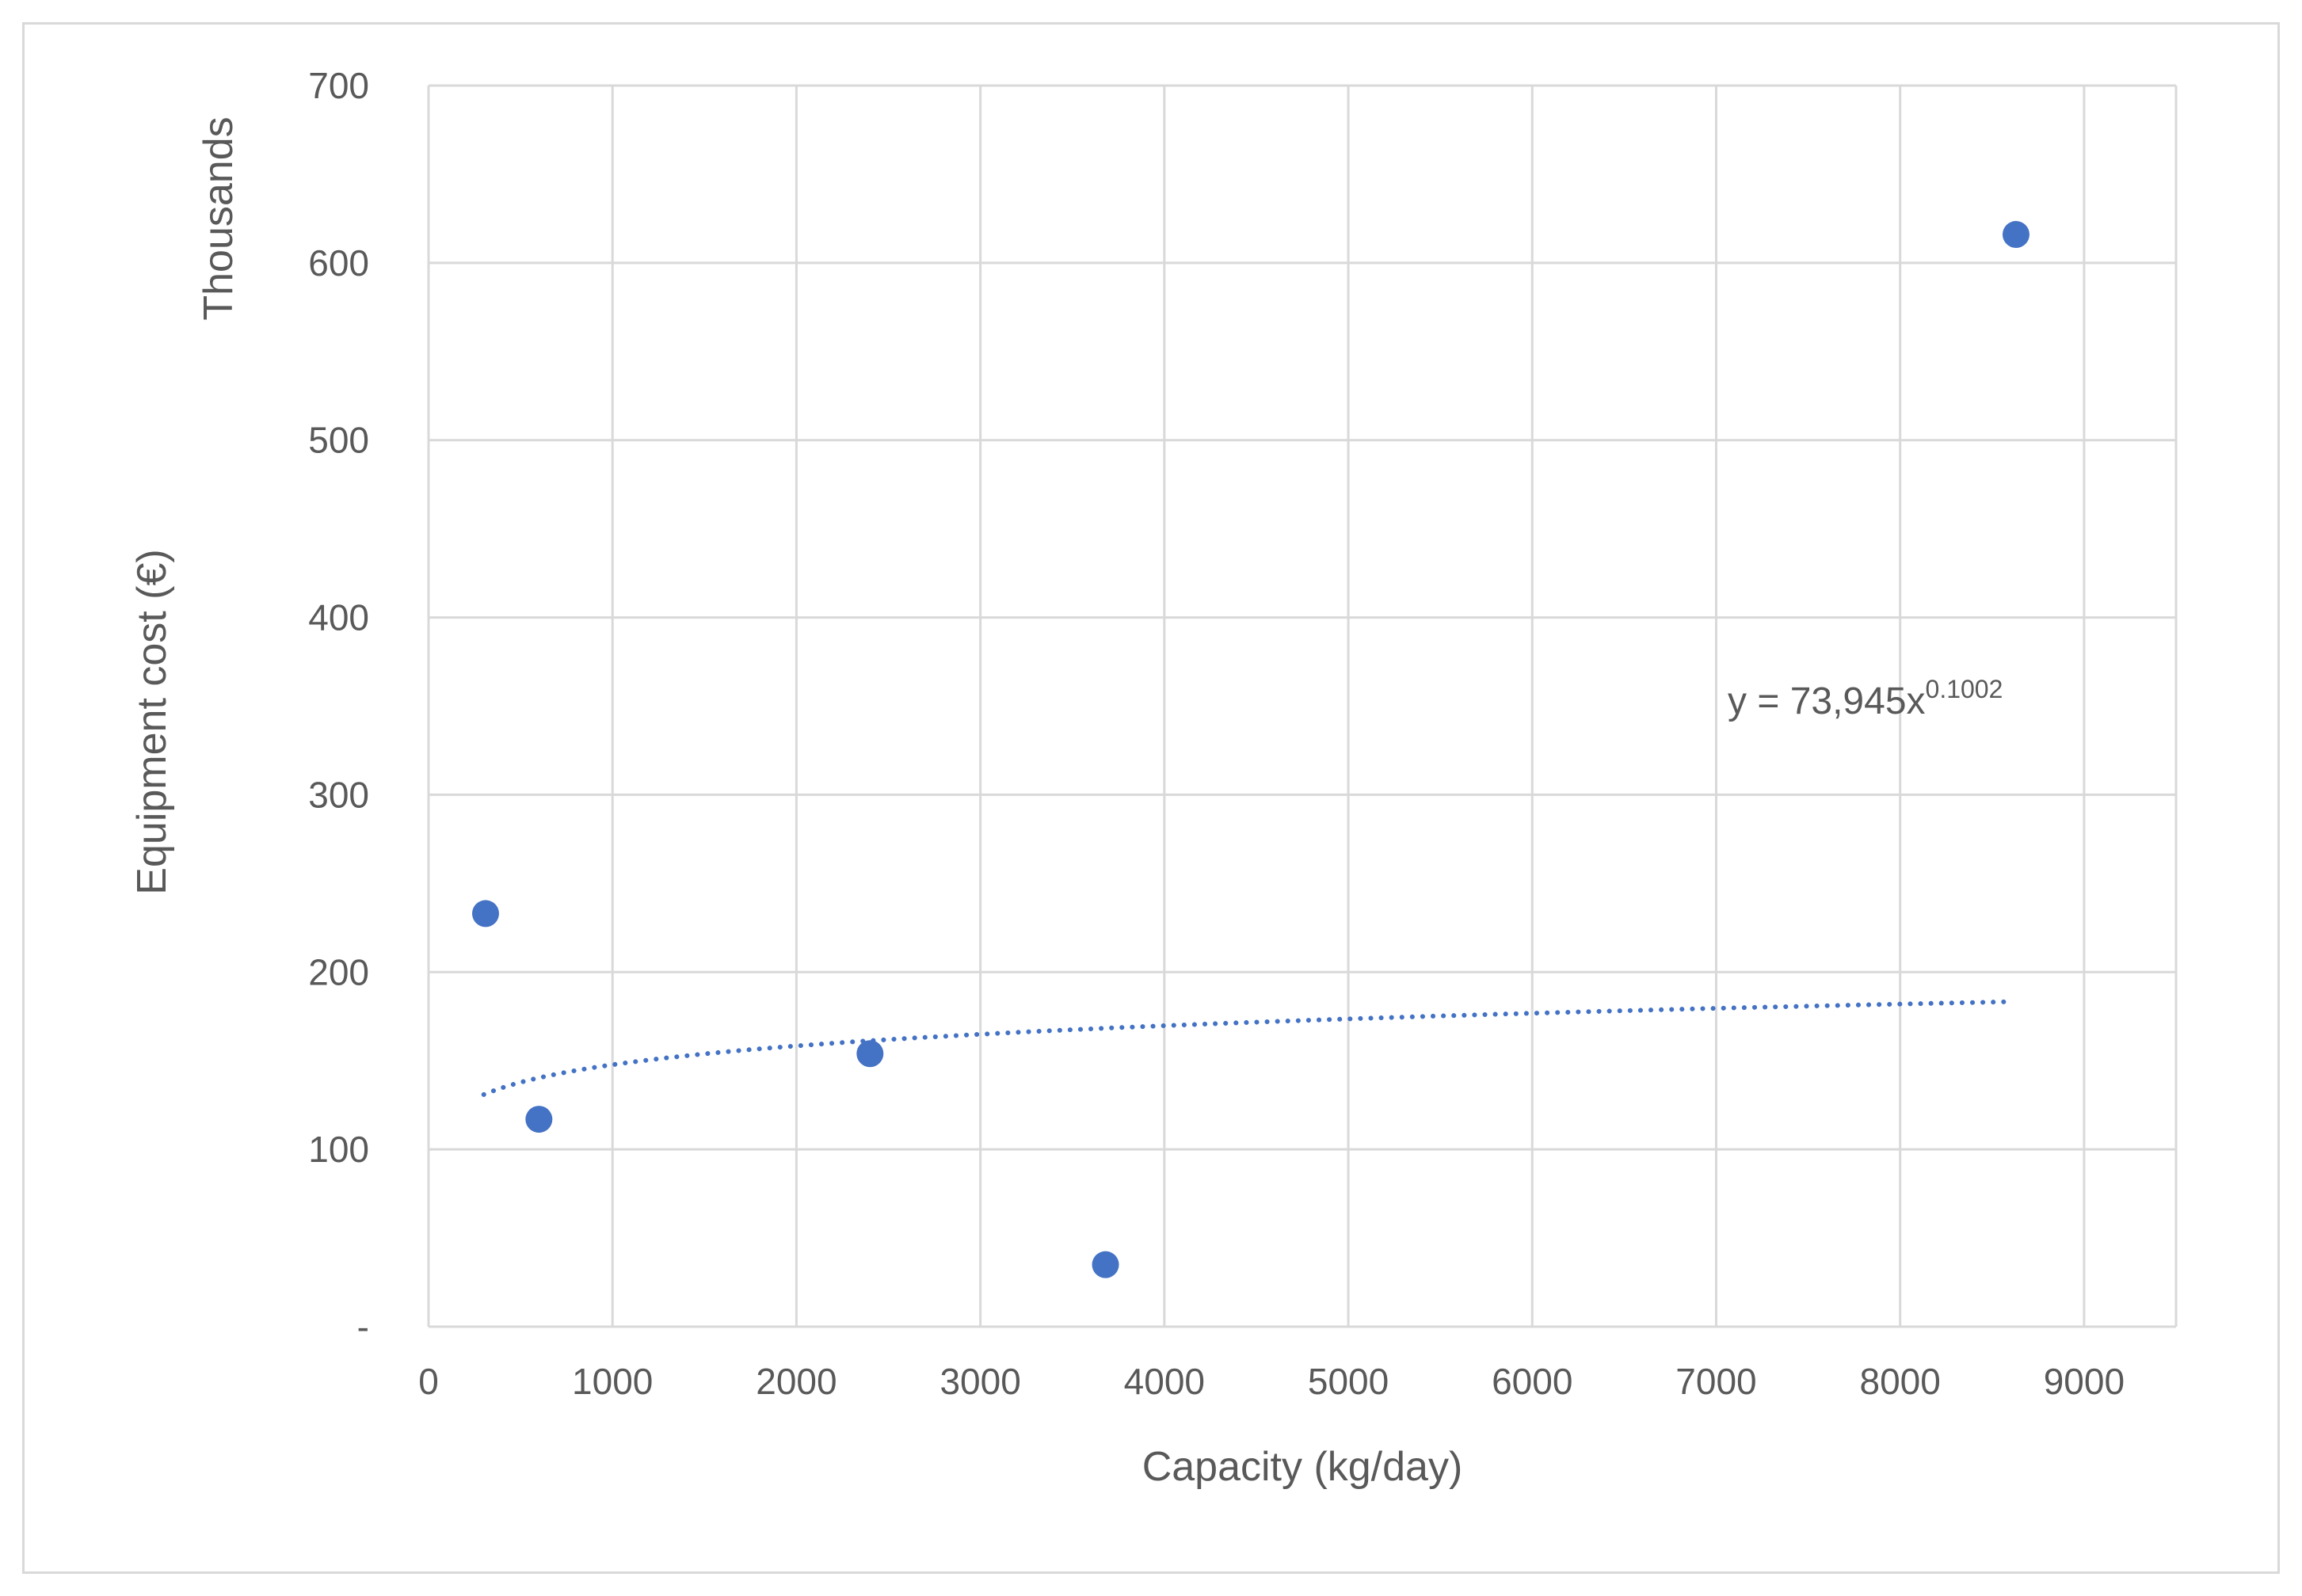  Describe the element at coordinates (338, 263) in the screenshot. I see `y-tick-label: 600` at that location.